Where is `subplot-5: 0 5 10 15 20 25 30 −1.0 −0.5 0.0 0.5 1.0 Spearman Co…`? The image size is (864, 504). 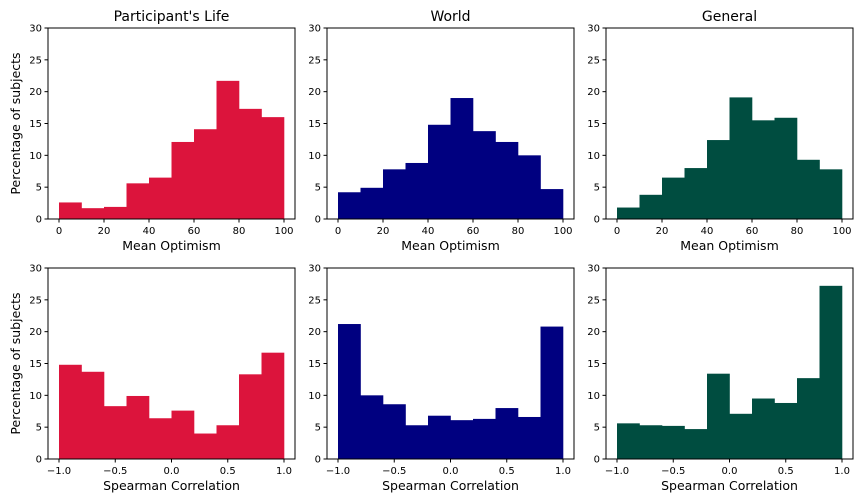
subplot-5: 0 5 10 15 20 25 30 −1.0 −0.5 0.0 0.5 1.0 Spearman Co… is located at coordinates (441, 378).